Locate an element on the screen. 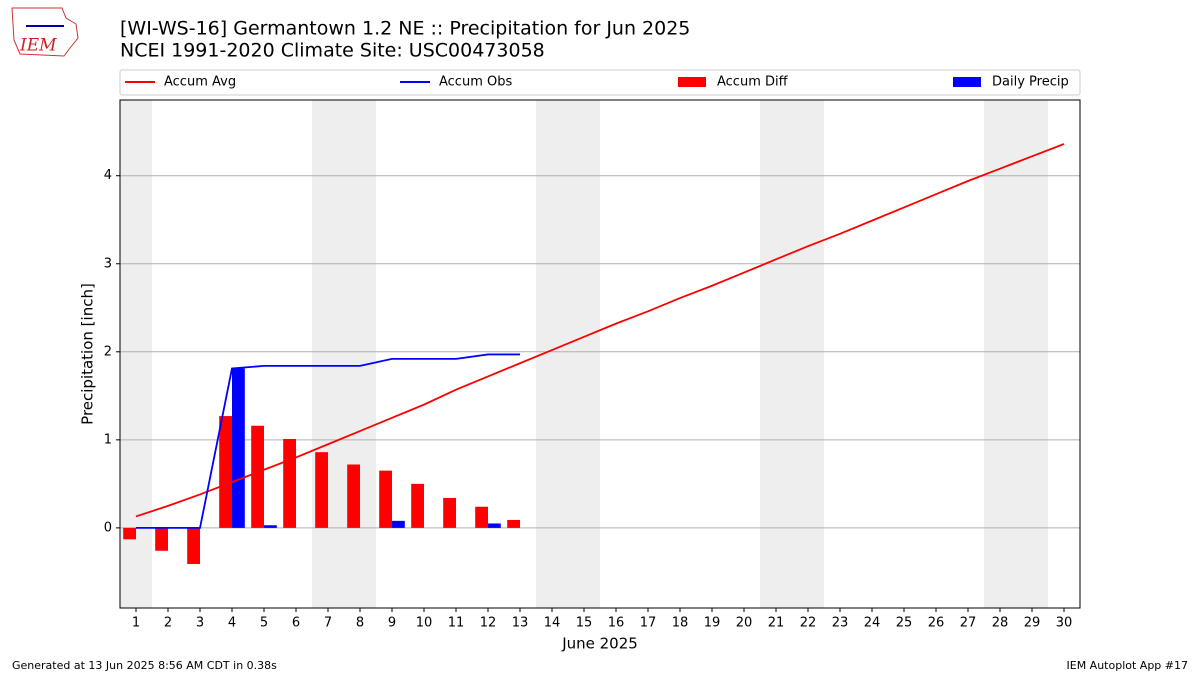 The image size is (1200, 679). x-tick-label: 16 is located at coordinates (616, 623).